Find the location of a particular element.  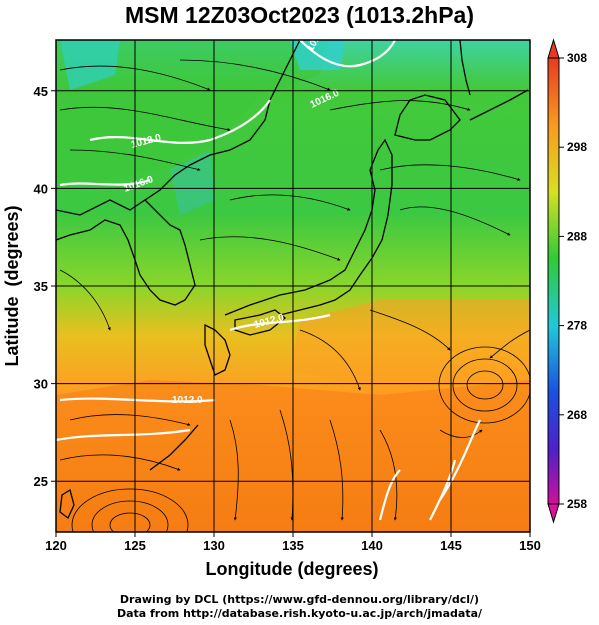

x-tick-label: 140 is located at coordinates (372, 545).